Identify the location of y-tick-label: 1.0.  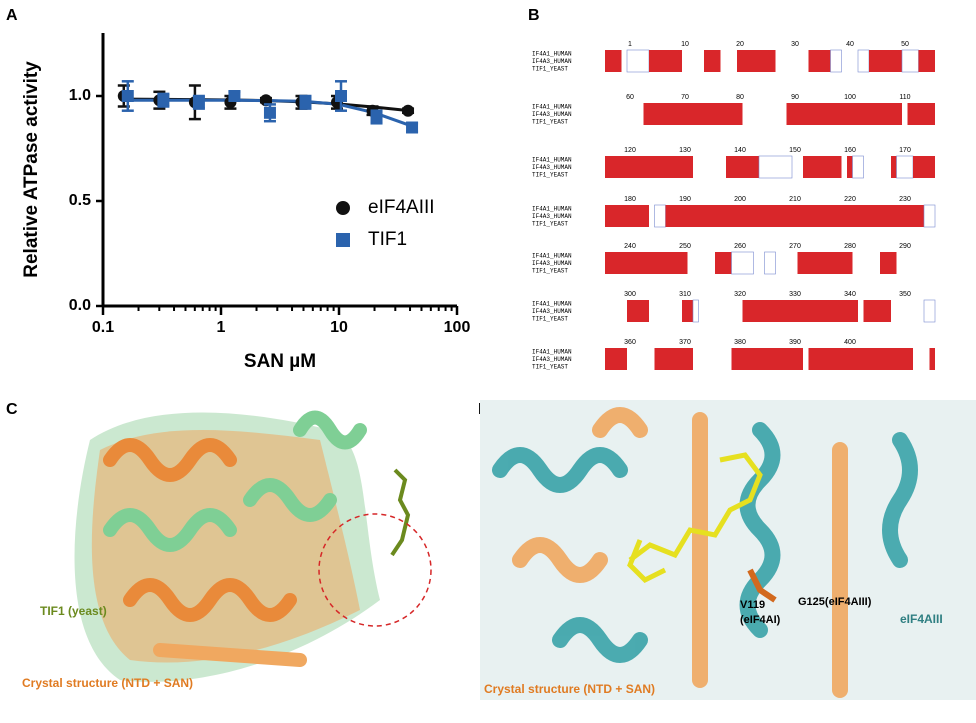
(80, 95).